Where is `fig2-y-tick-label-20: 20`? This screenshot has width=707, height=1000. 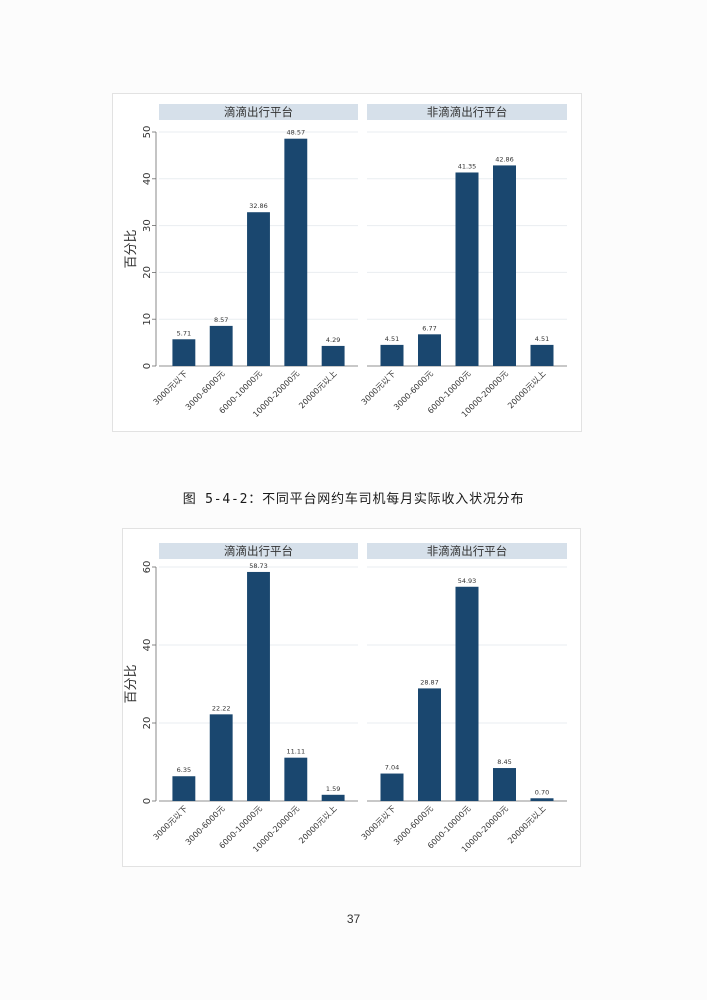
fig2-y-tick-label-20: 20 is located at coordinates (147, 723).